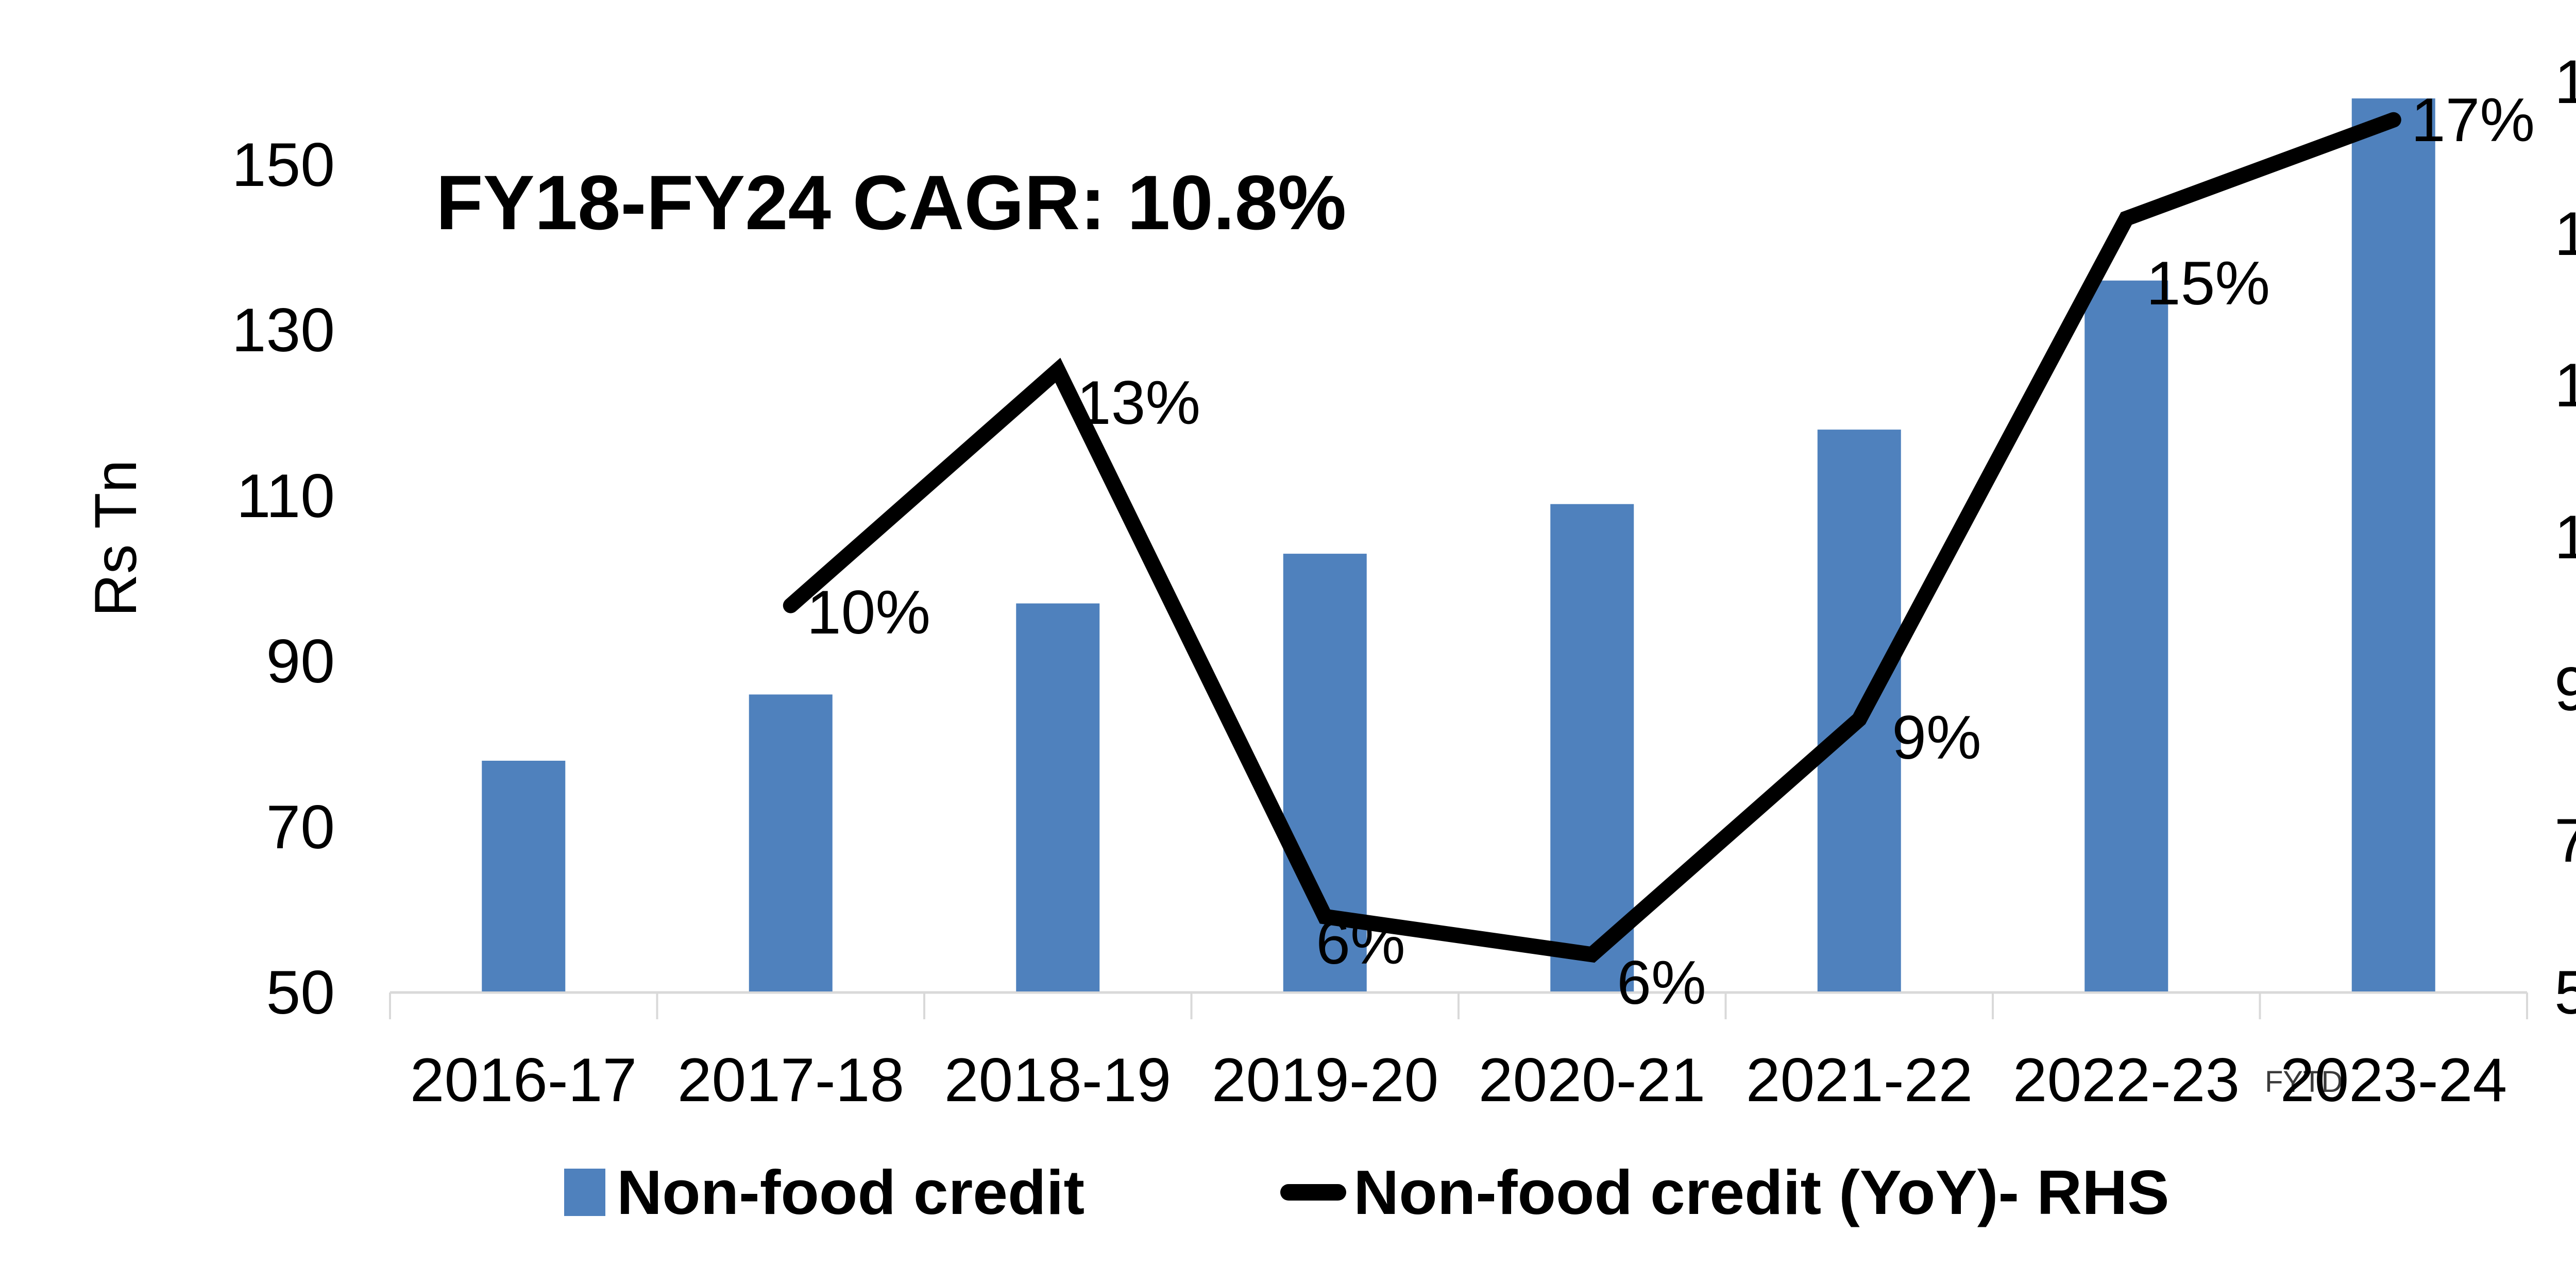 This screenshot has height=1267, width=2576. Describe the element at coordinates (2208, 283) in the screenshot. I see `yoy-data-label: 15%` at that location.